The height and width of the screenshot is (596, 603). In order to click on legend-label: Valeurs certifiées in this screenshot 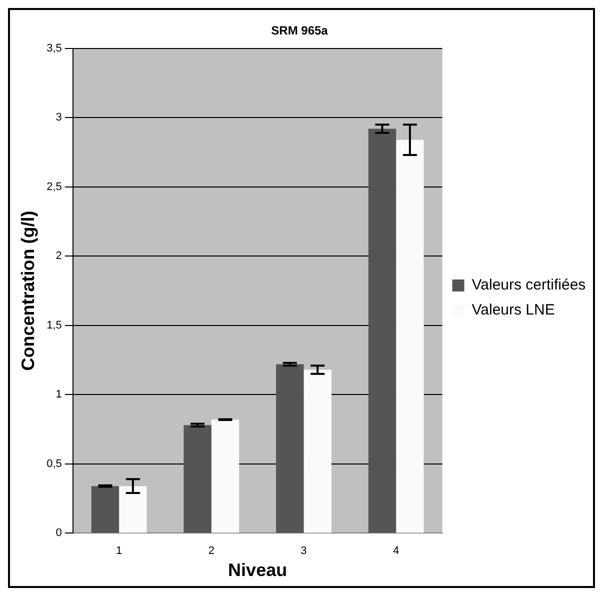, I will do `click(529, 285)`.